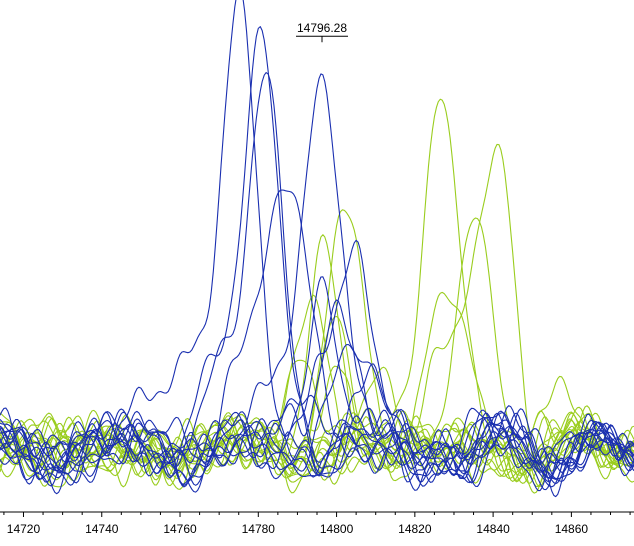  What do you see at coordinates (337, 529) in the screenshot?
I see `x-tick-label: 14800` at bounding box center [337, 529].